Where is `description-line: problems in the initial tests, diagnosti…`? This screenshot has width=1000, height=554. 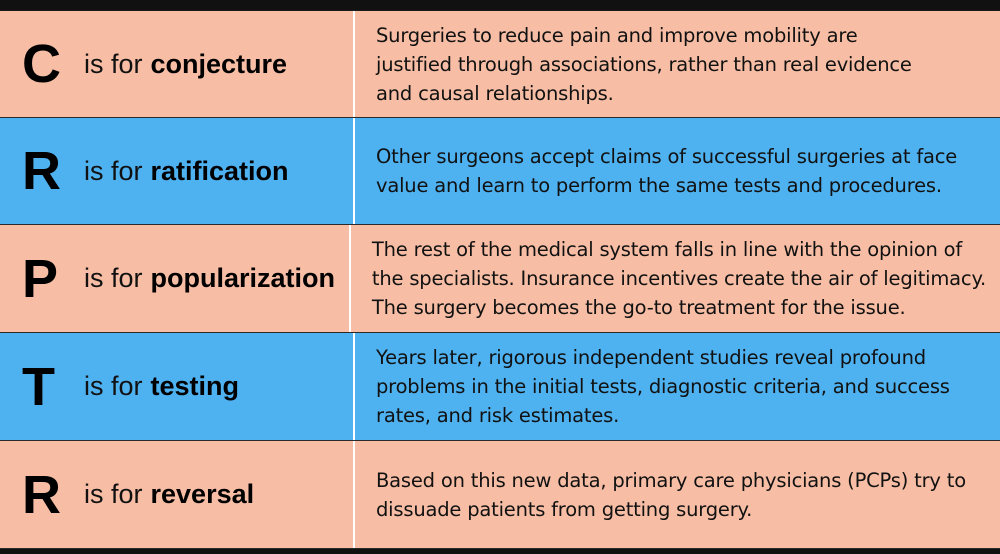
description-line: problems in the initial tests, diagnosti… is located at coordinates (663, 386).